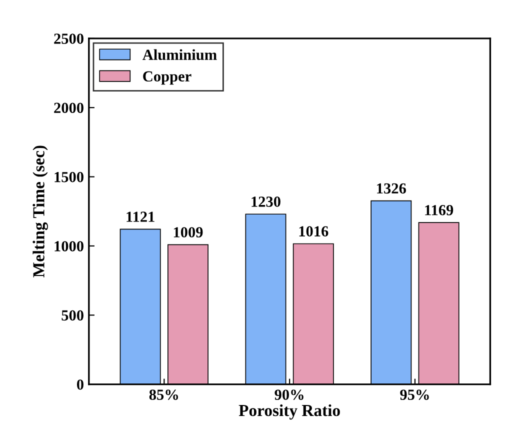 This screenshot has width=508, height=427. I want to click on x-tick-label: 95%, so click(414, 395).